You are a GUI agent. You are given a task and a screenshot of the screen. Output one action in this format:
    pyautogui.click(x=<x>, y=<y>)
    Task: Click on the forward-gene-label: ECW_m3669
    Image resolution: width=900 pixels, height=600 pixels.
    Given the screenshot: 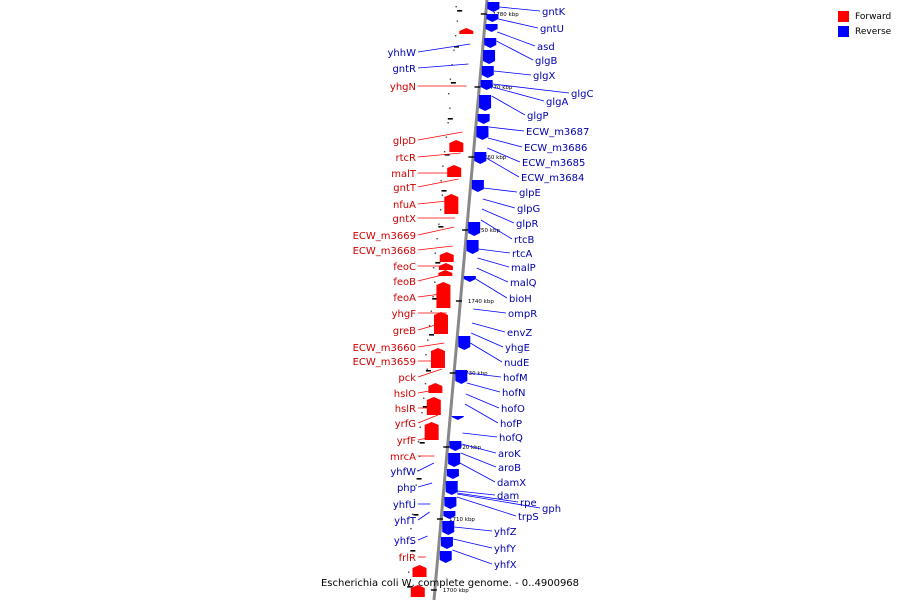 What is the action you would take?
    pyautogui.click(x=384, y=236)
    